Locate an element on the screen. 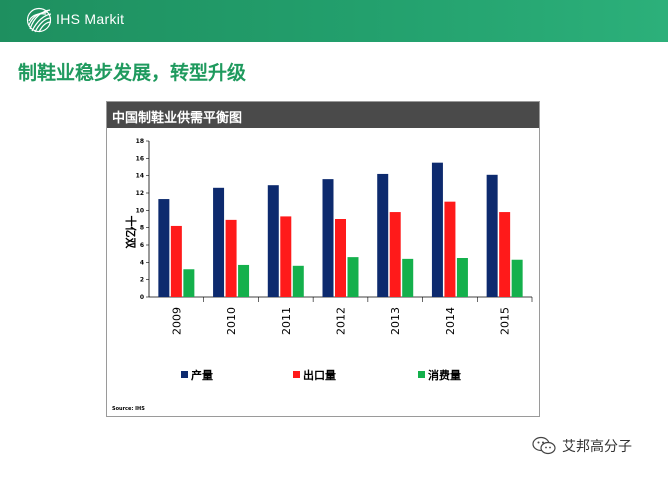  y-tick-label: 0 is located at coordinates (142, 297).